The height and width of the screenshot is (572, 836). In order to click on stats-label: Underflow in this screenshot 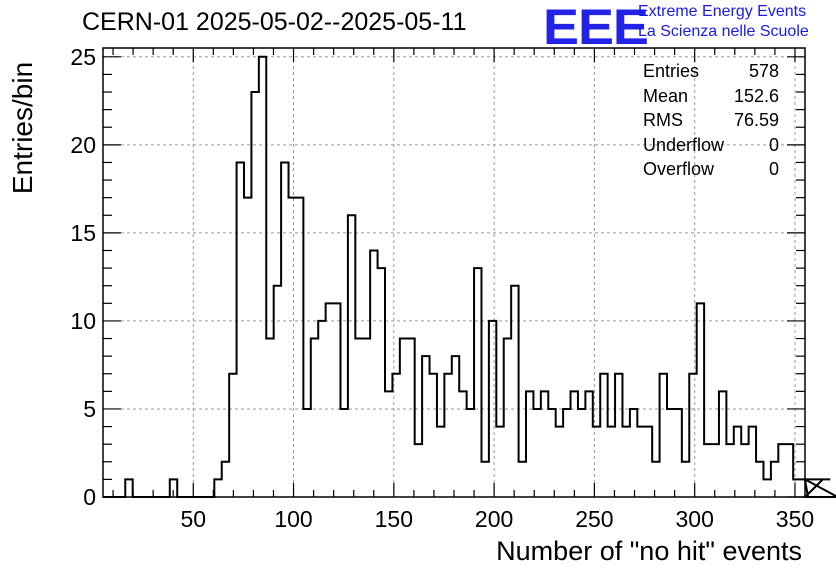, I will do `click(684, 144)`.